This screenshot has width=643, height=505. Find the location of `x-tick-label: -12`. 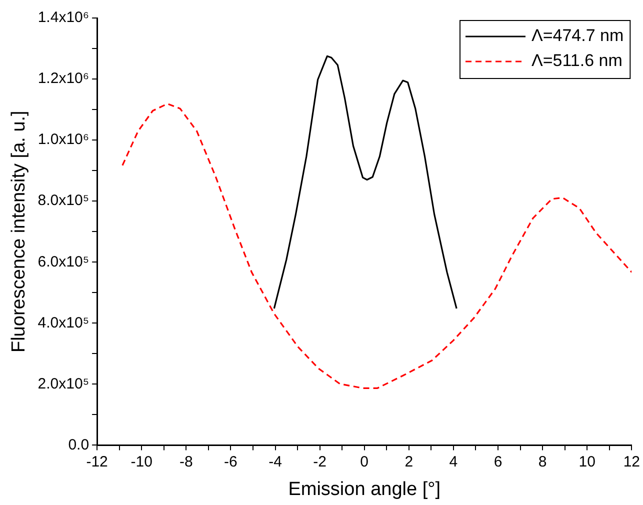

x-tick-label: -12 is located at coordinates (97, 461).